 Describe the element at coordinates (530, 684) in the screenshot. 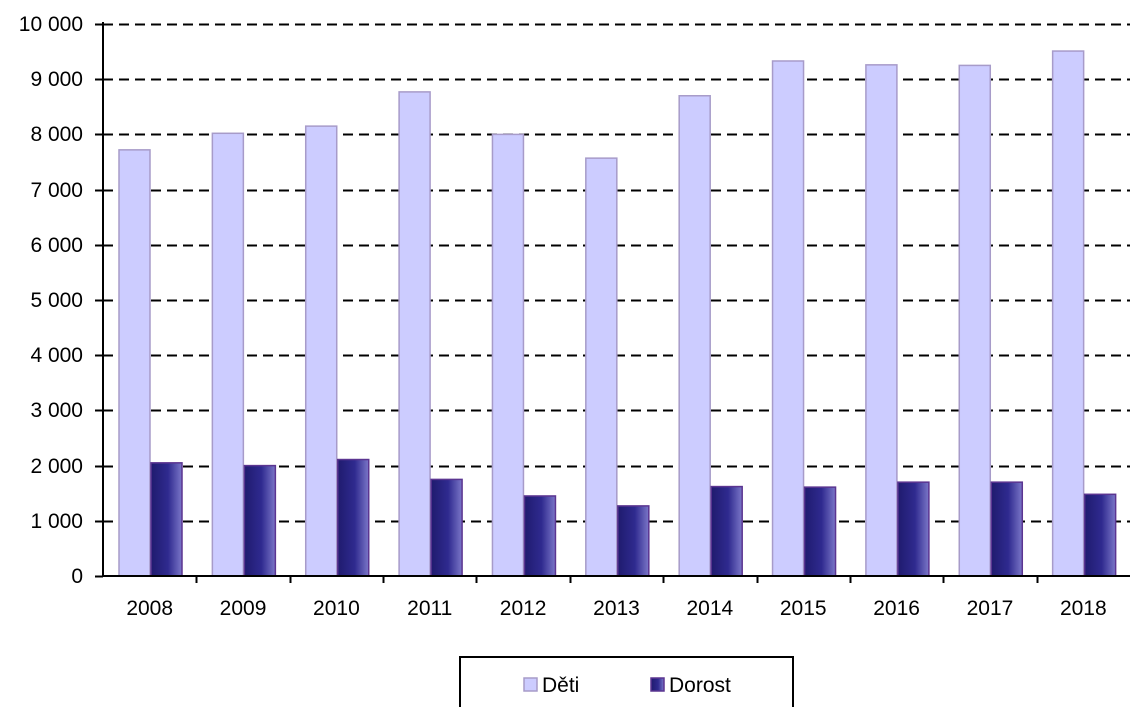

I see `legend-swatch-deti` at that location.